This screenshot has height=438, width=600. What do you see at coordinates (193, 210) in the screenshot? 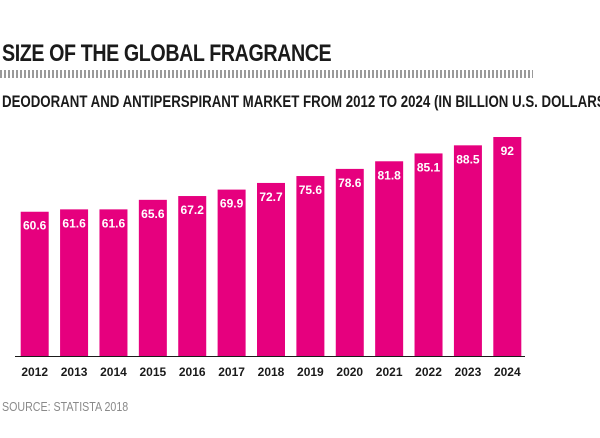
I see `bar-value-label-2016: 67.2` at bounding box center [193, 210].